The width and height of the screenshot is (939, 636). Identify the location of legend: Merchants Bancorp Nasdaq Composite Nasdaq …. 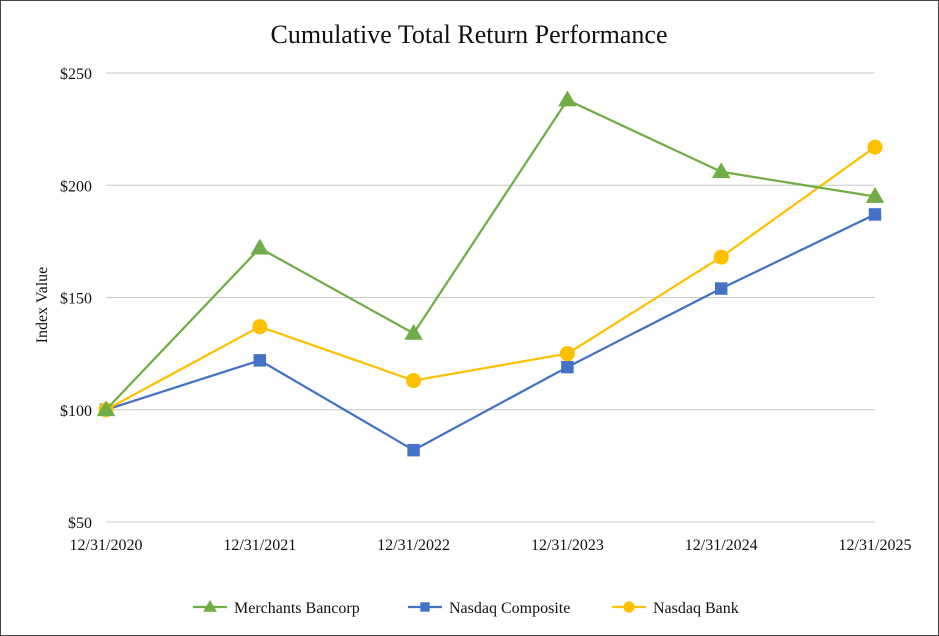
(466, 608).